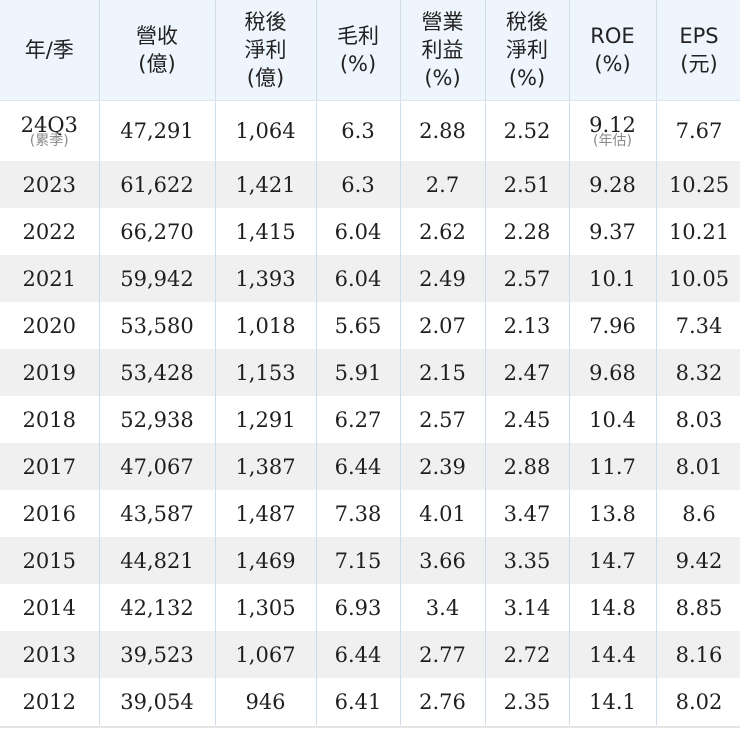 The image size is (740, 734). Describe the element at coordinates (157, 466) in the screenshot. I see `cell-revenue: 47,067` at that location.